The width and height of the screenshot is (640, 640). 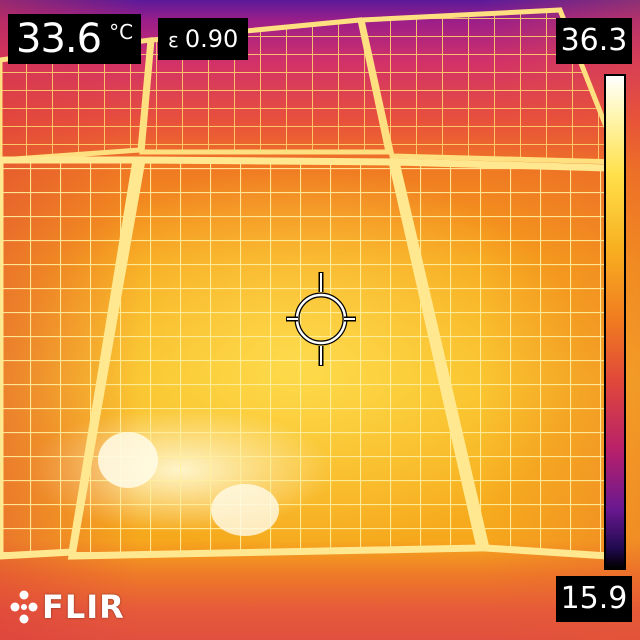 What do you see at coordinates (83, 607) in the screenshot?
I see `logo-text: FLIR` at bounding box center [83, 607].